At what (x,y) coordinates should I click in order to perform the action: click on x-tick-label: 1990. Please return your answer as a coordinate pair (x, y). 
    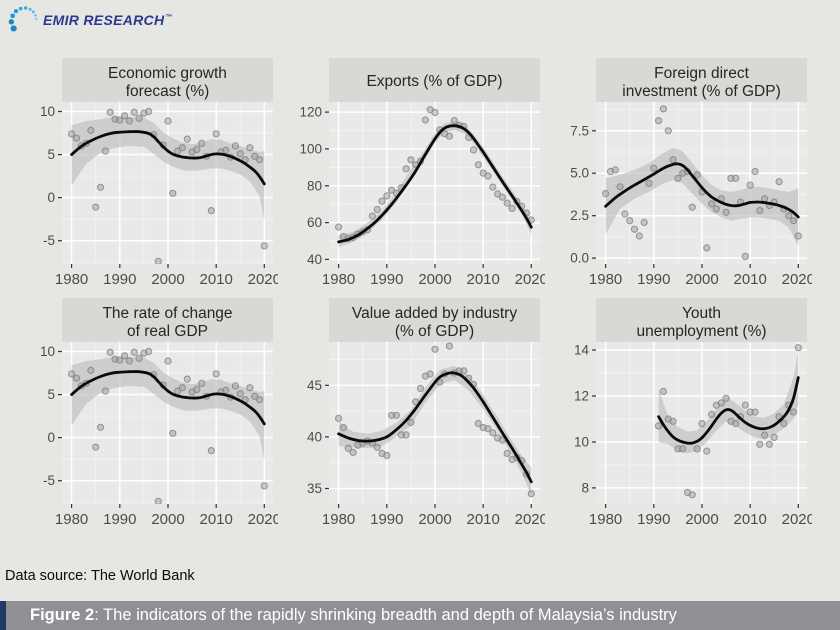
    Looking at the image, I should click on (386, 519).